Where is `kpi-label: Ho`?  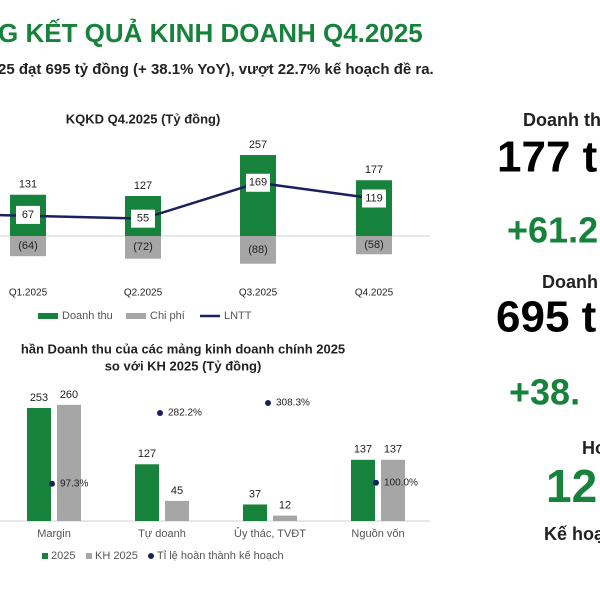
kpi-label: Ho is located at coordinates (591, 448).